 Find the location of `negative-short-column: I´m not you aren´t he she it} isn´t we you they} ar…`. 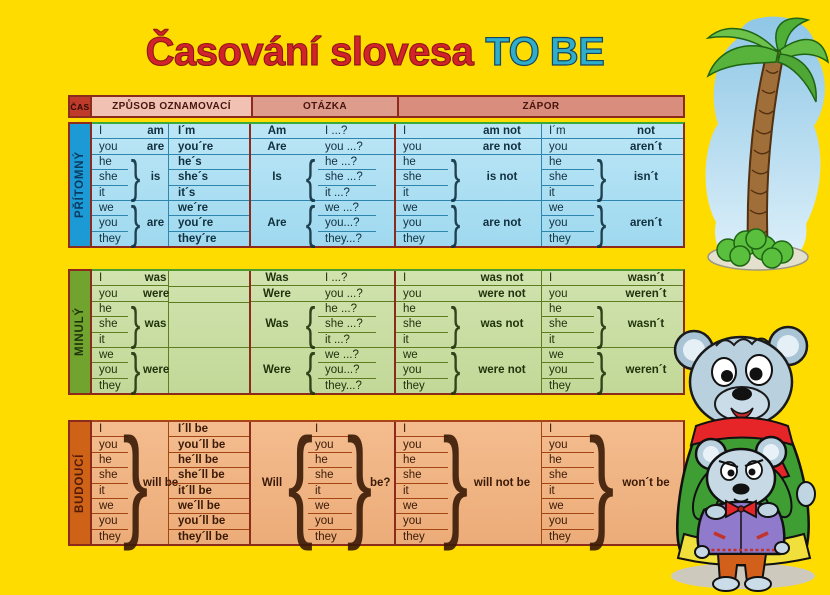

negative-short-column: I´m not you aren´t he she it} isn´t we you they} ar… is located at coordinates (612, 185).